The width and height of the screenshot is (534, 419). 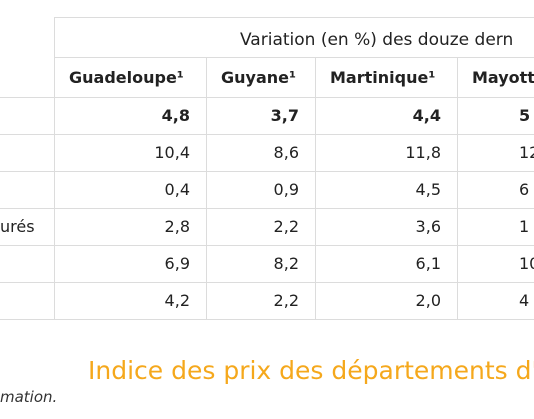 I want to click on header-group: Variation (en %) des douze dern, so click(x=377, y=40).